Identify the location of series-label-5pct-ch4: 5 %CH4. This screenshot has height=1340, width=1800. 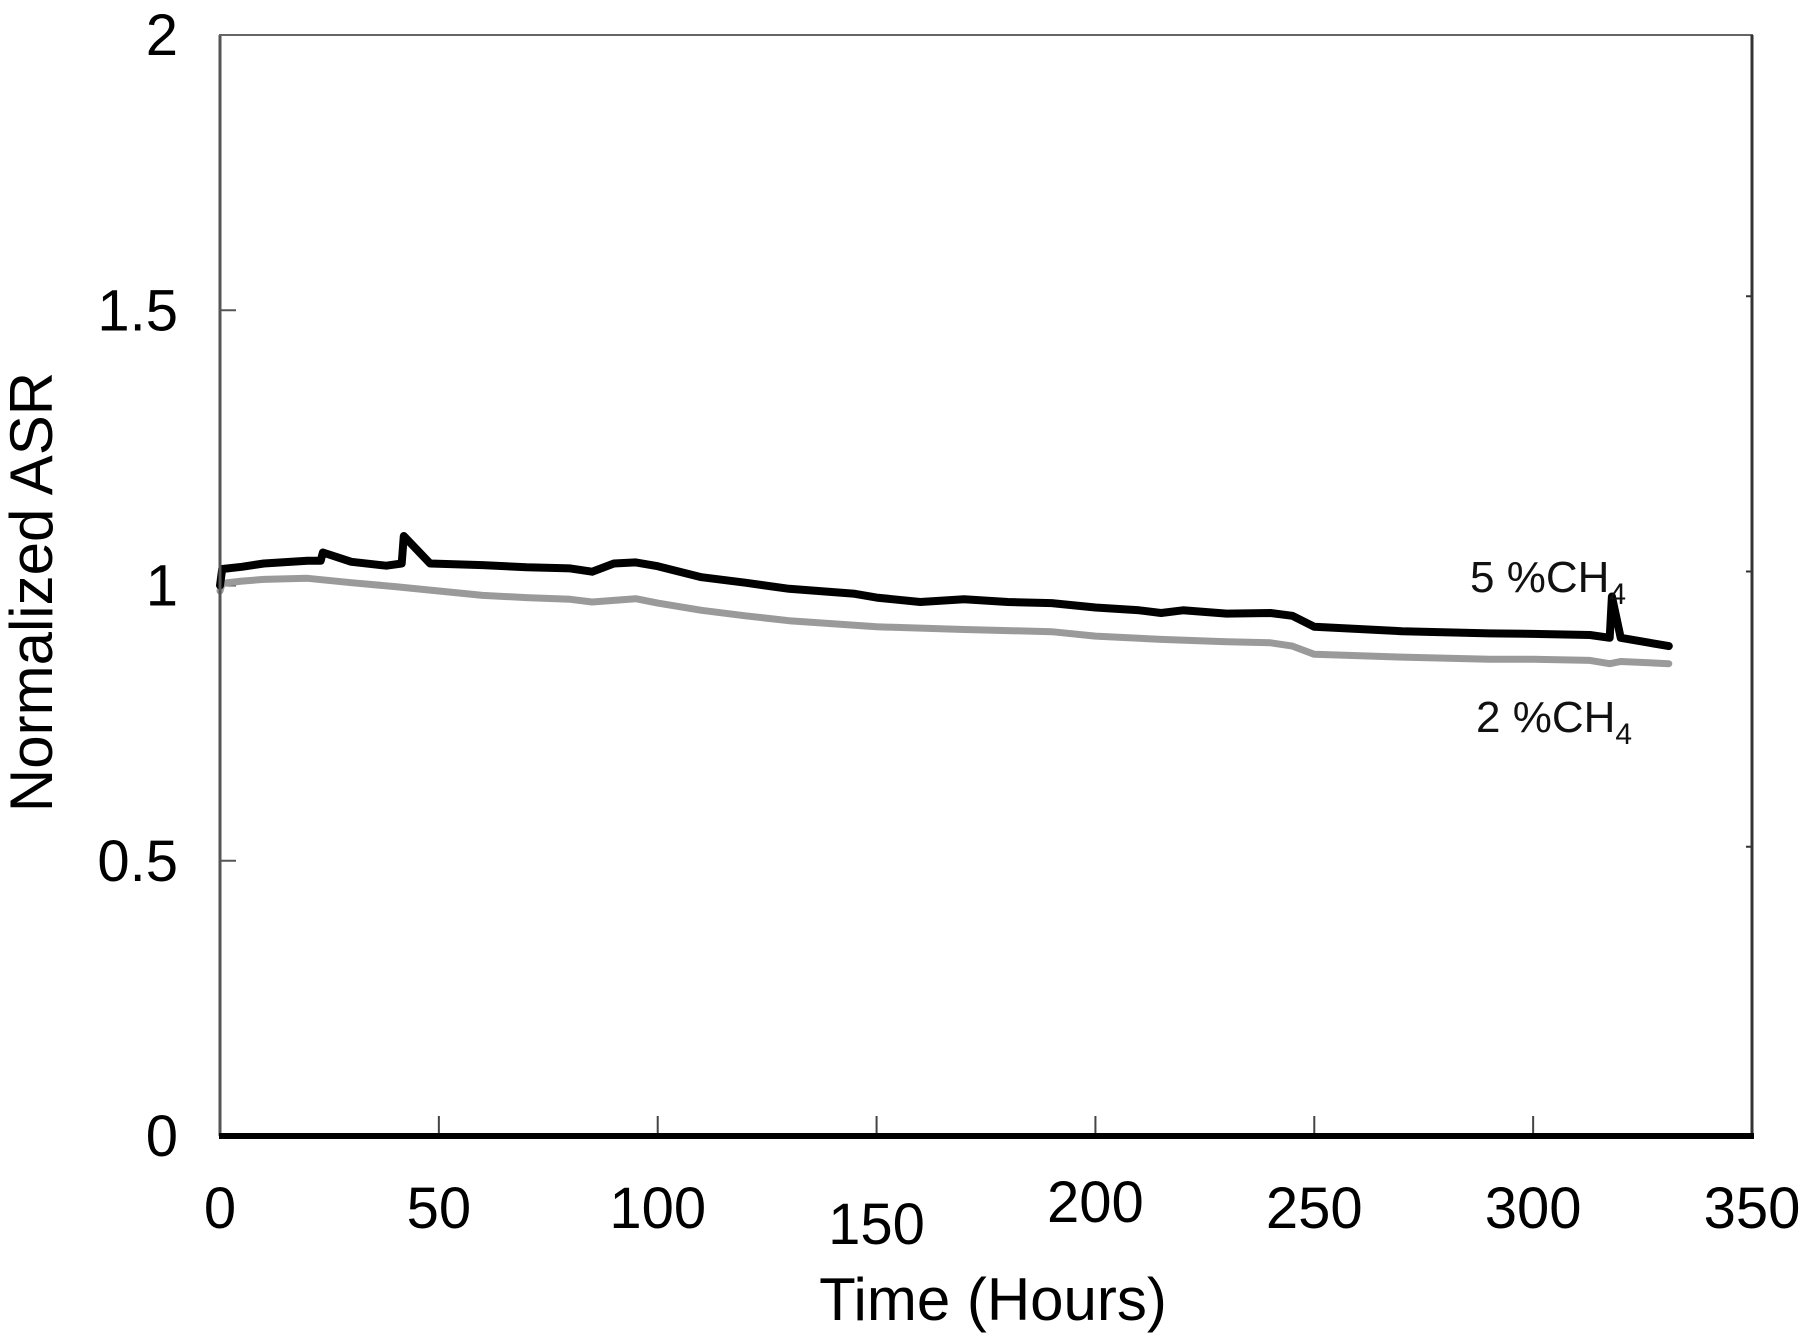
(1548, 582).